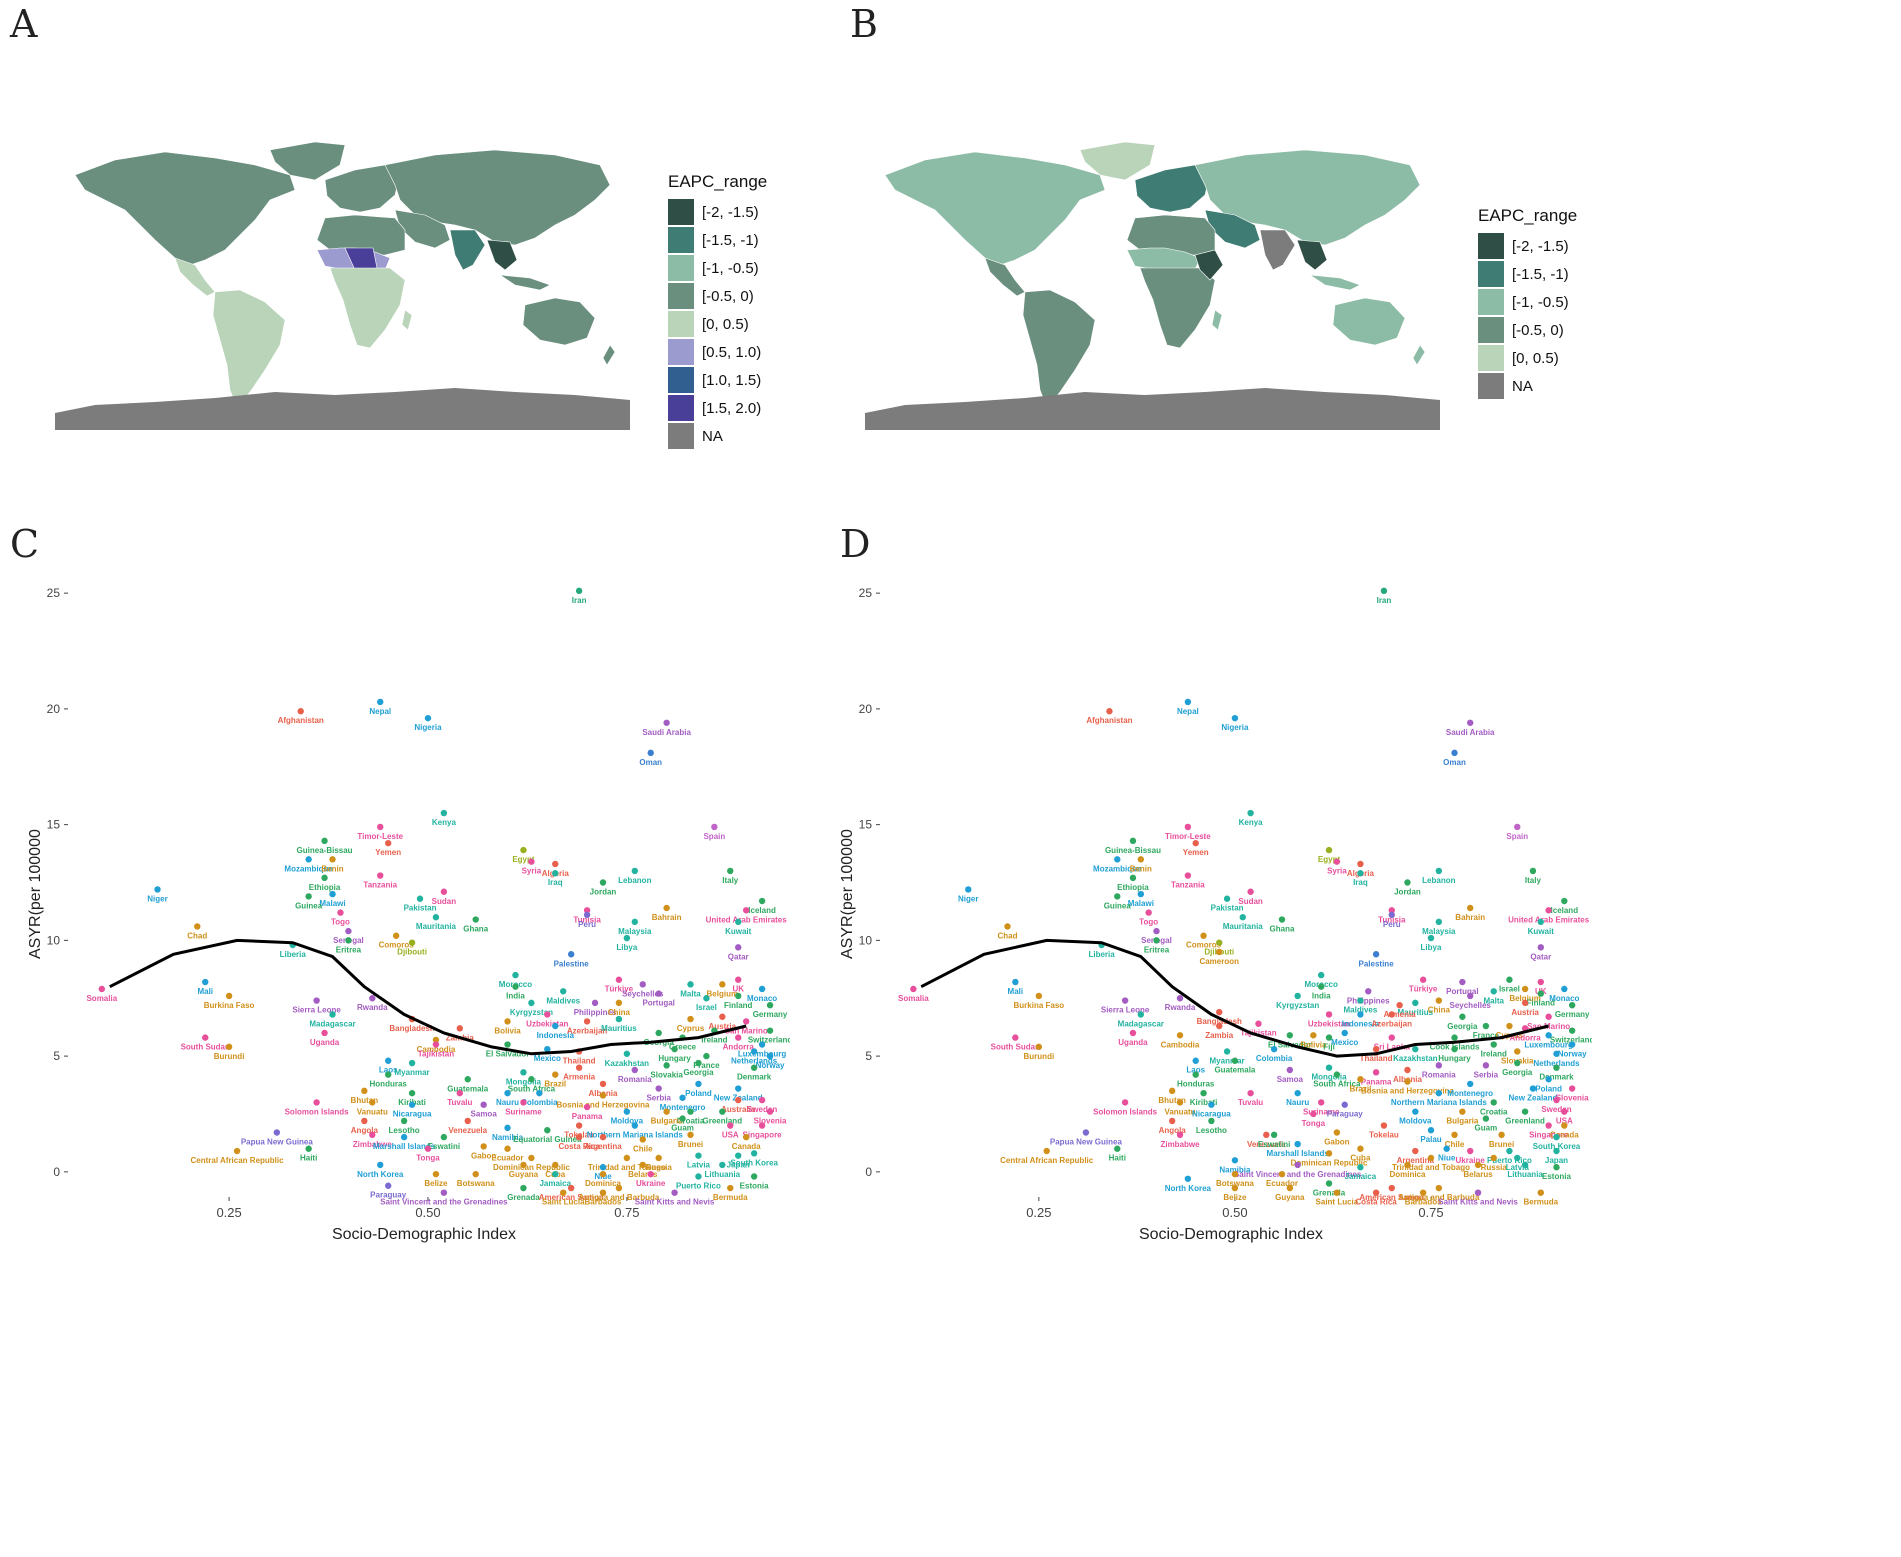 The image size is (1901, 1557). What do you see at coordinates (1177, 308) in the screenshot?
I see `map-b-africa-south` at bounding box center [1177, 308].